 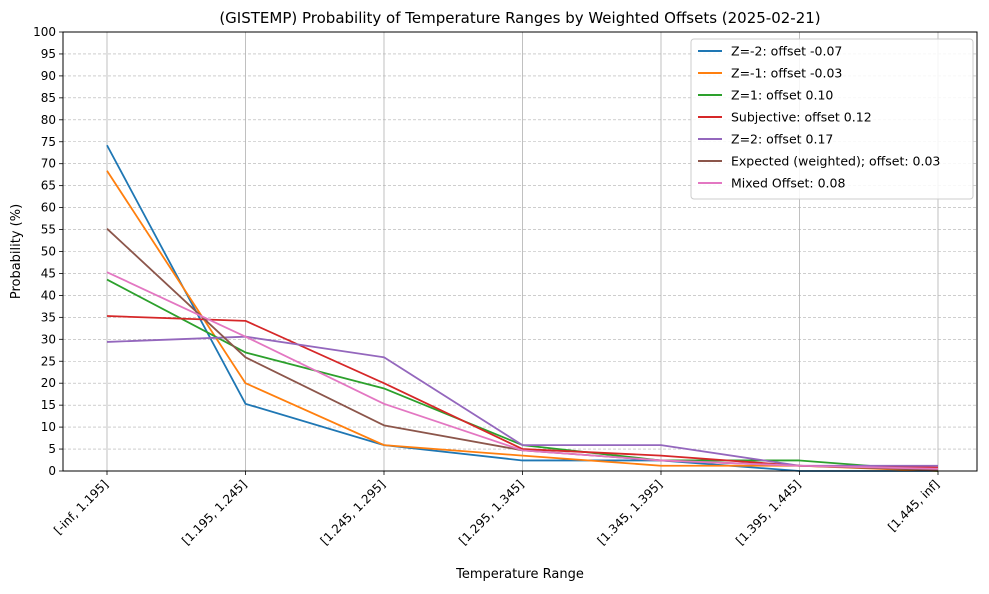 I want to click on y-tick-label: 55, so click(x=48, y=230).